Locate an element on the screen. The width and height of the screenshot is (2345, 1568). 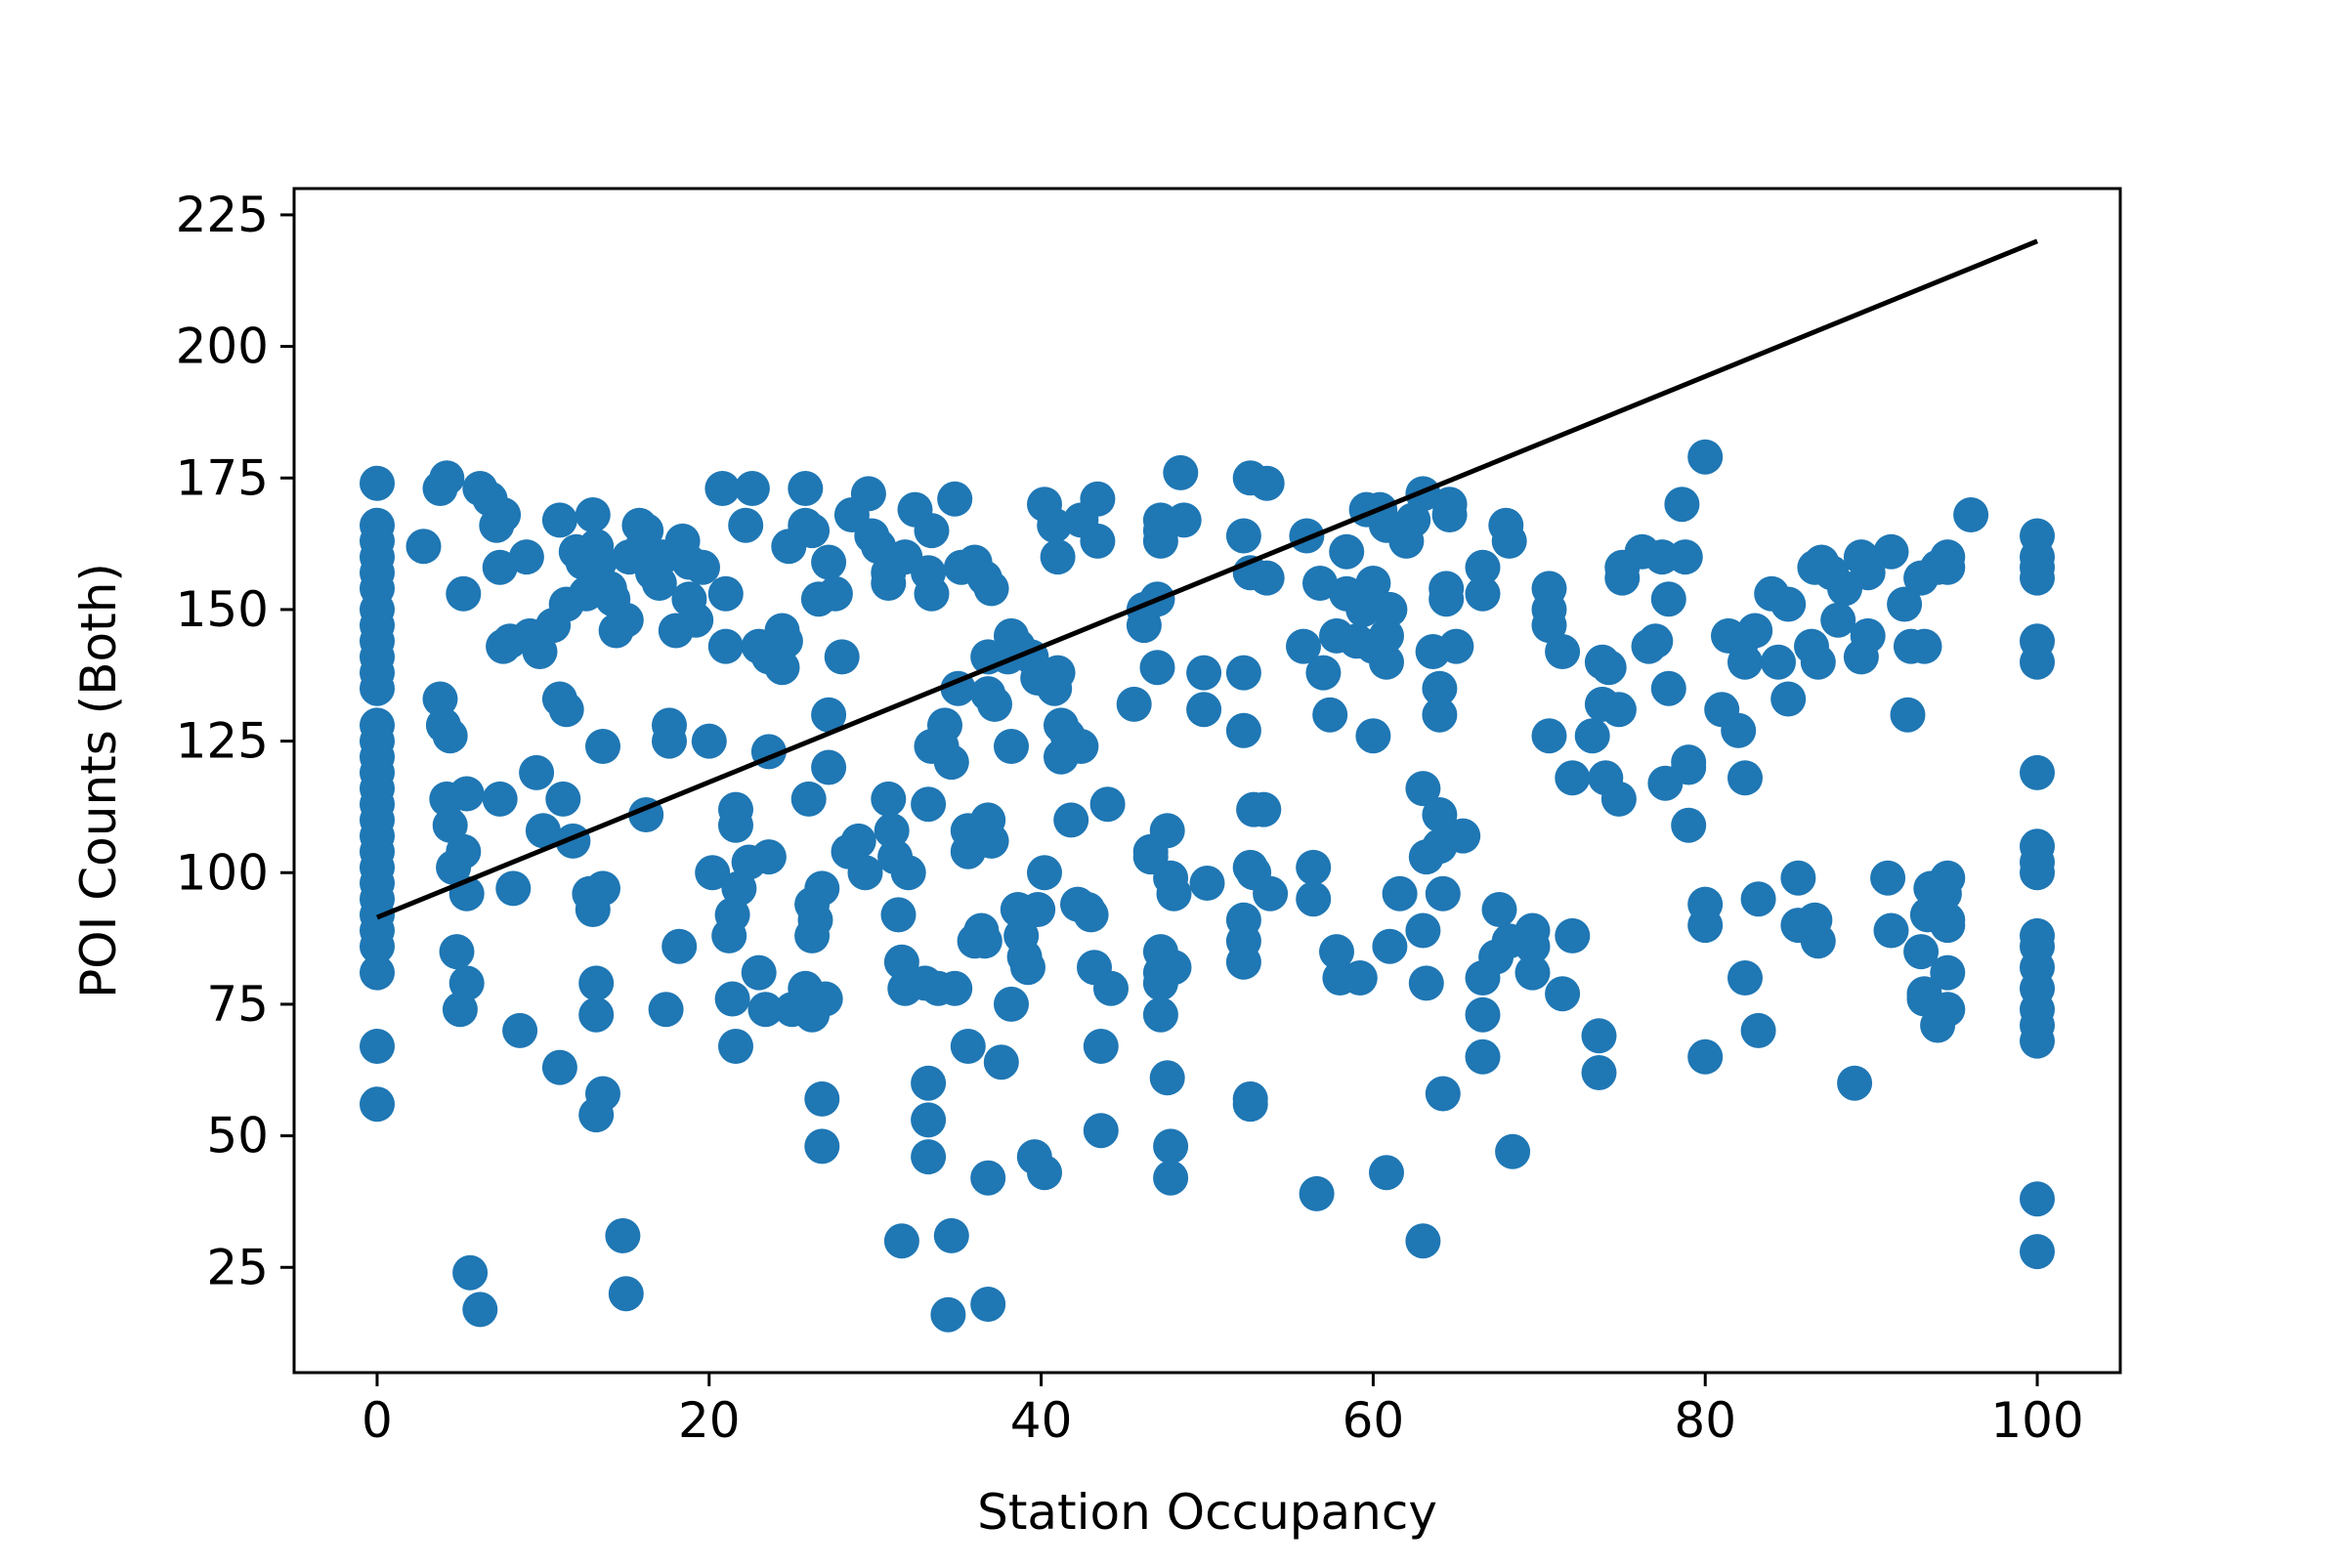
y-axis-label: POI Counts (Both) is located at coordinates (98, 780).